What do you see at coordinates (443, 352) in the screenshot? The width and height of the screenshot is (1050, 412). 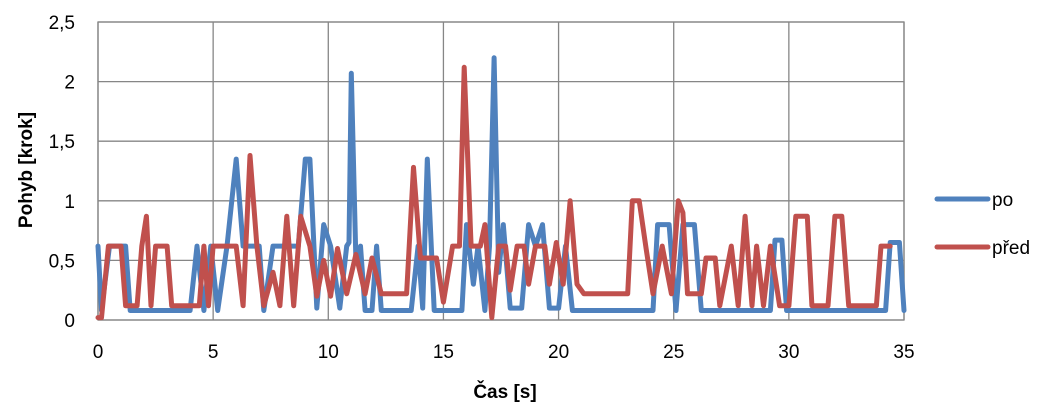 I see `x-tick-label: 15` at bounding box center [443, 352].